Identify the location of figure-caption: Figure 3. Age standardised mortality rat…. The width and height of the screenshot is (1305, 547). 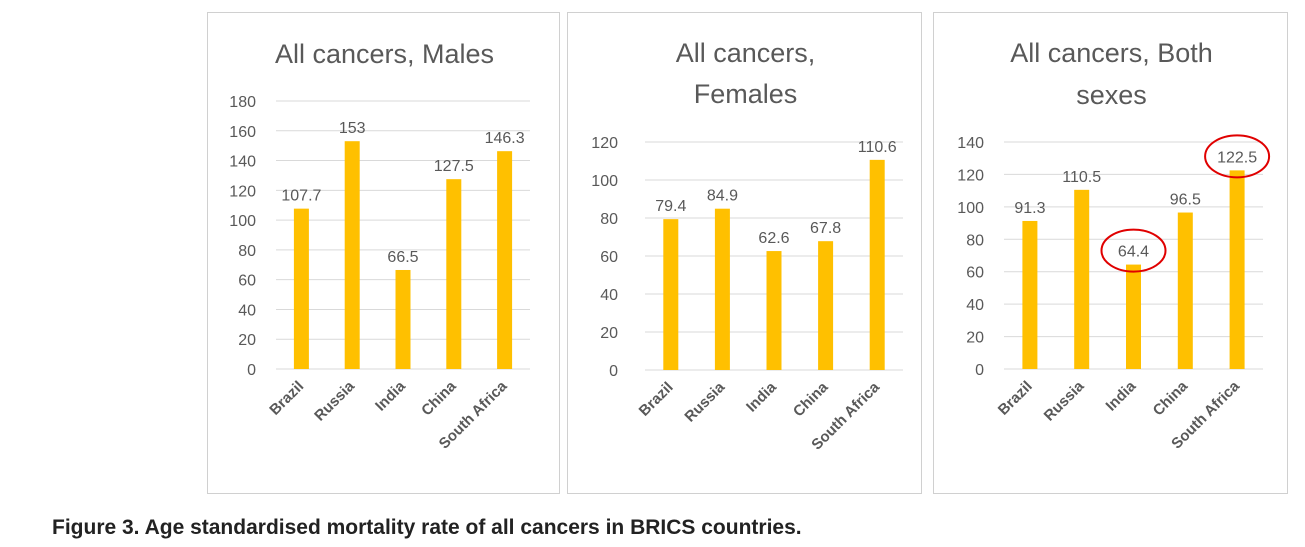
(427, 527).